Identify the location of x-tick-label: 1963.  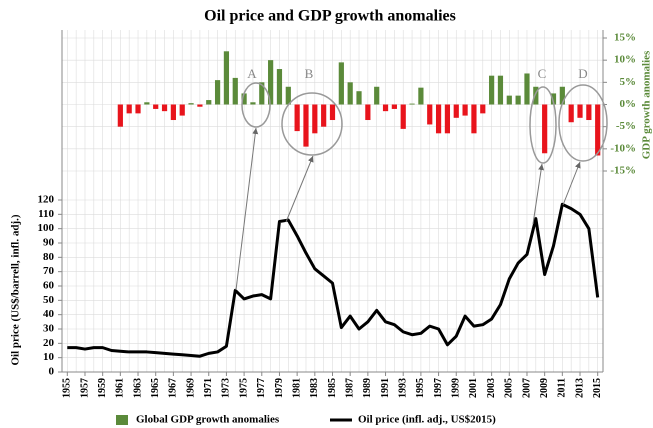
(137, 388).